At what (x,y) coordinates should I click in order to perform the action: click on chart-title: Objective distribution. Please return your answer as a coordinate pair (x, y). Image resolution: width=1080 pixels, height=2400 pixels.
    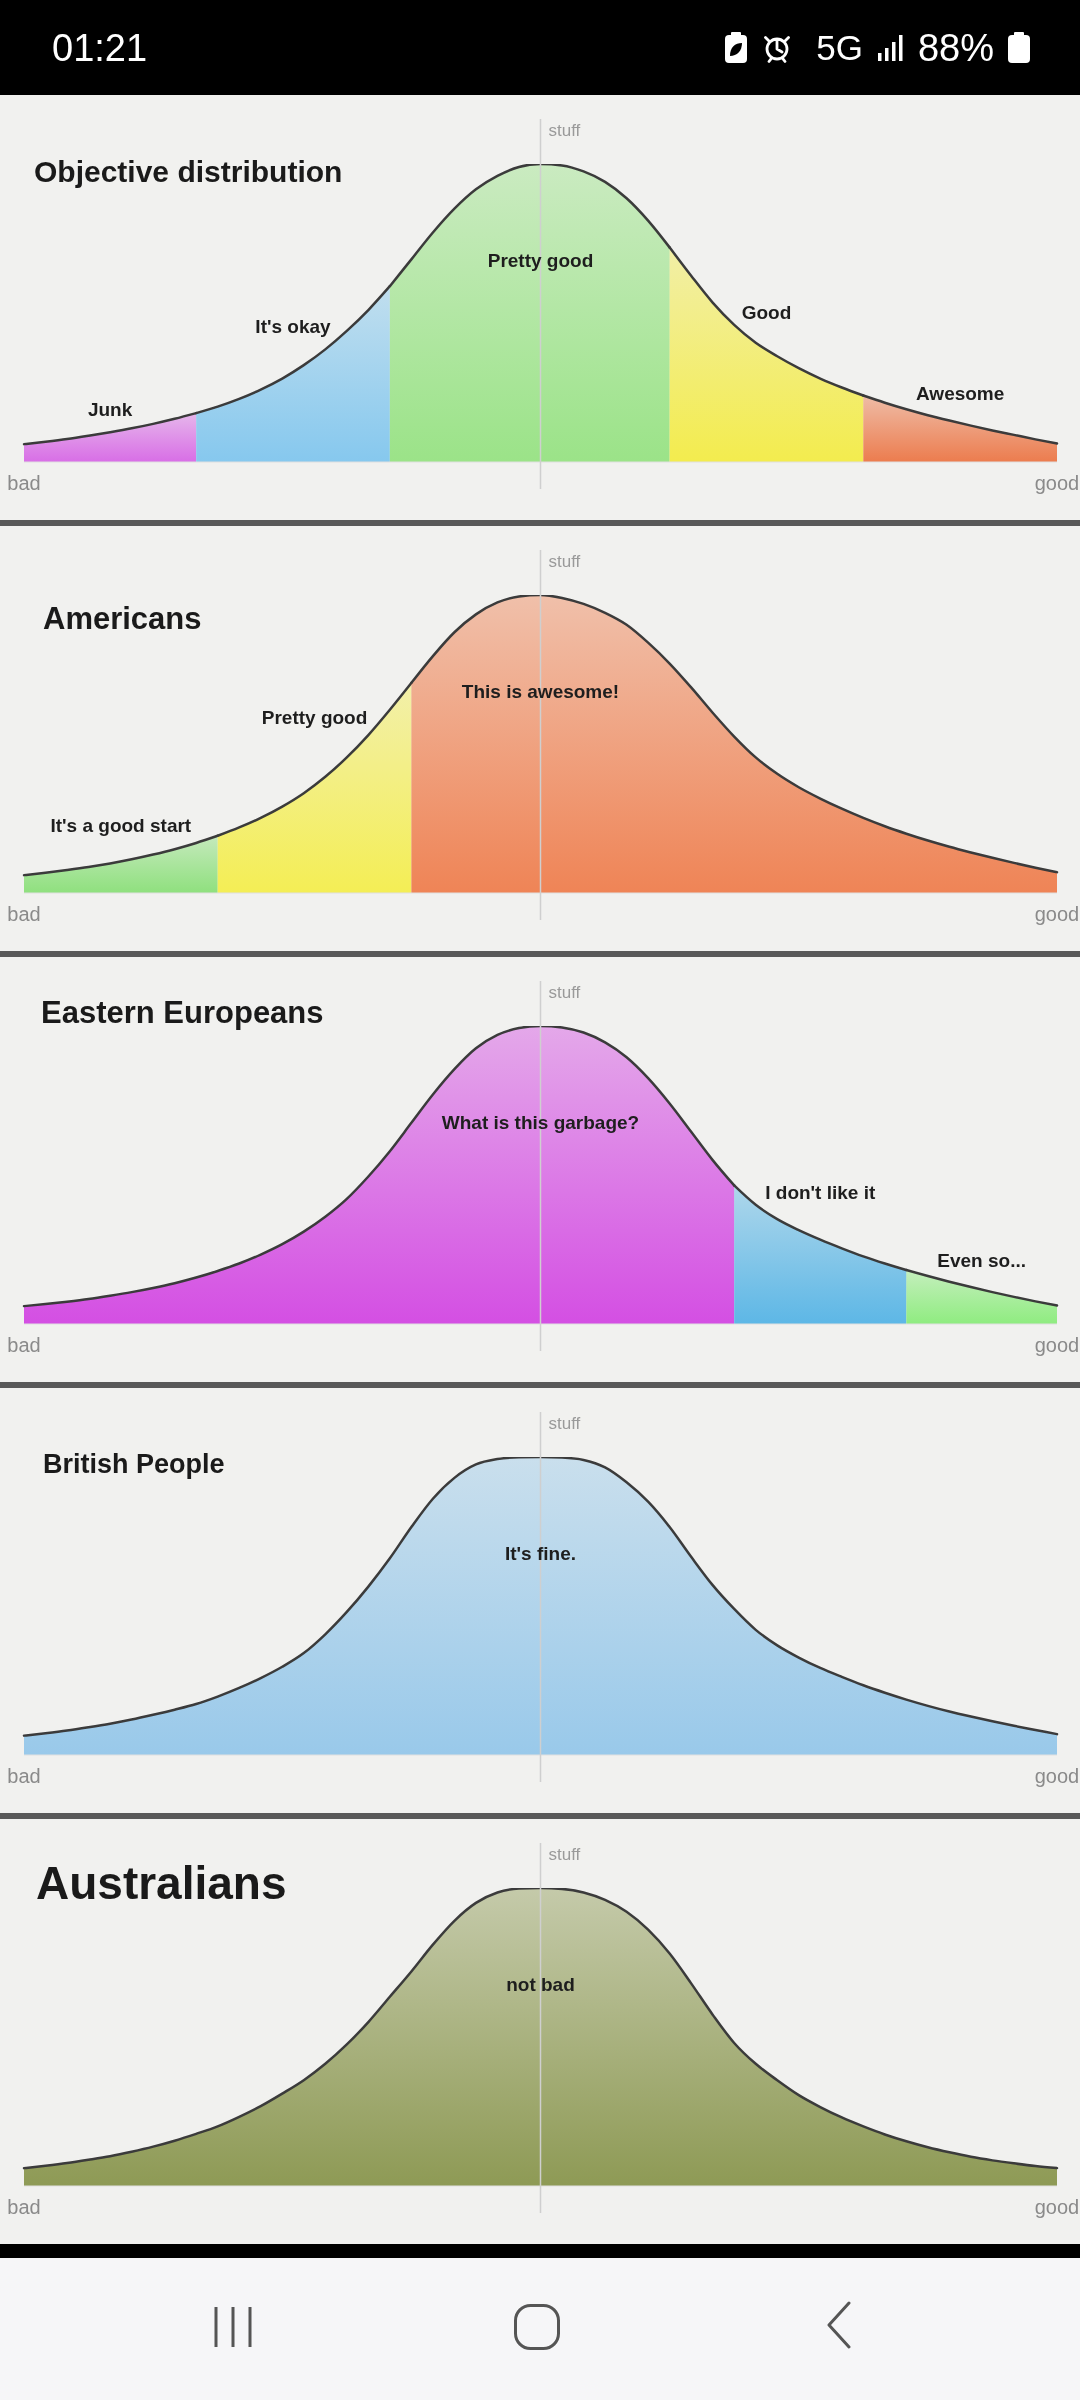
    Looking at the image, I should click on (188, 171).